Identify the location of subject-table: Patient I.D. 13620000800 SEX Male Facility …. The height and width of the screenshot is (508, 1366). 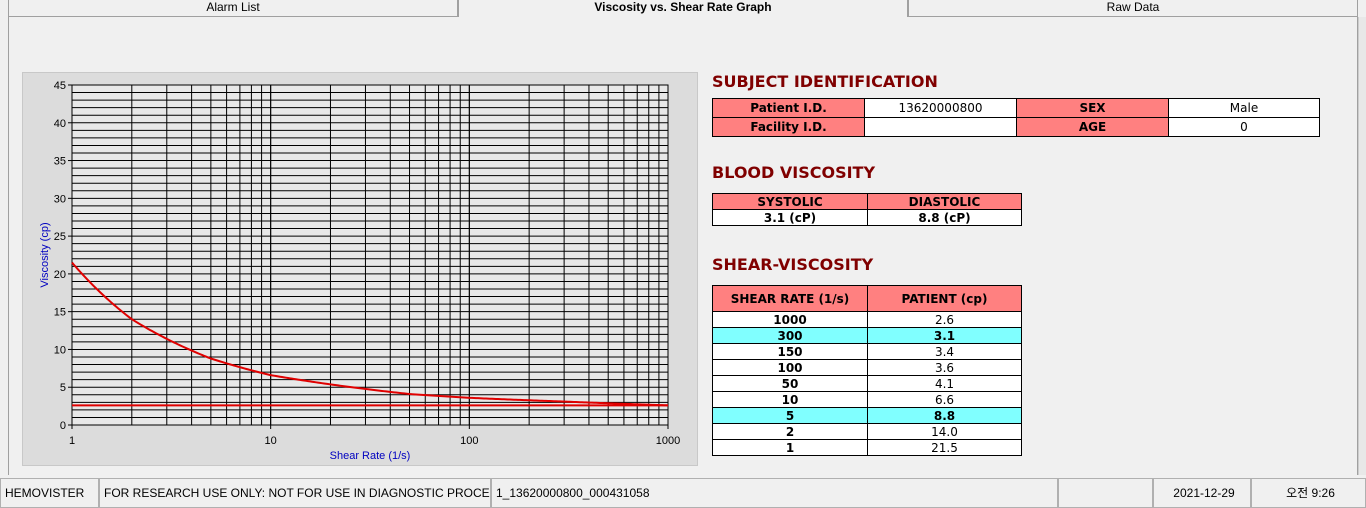
(1016, 117).